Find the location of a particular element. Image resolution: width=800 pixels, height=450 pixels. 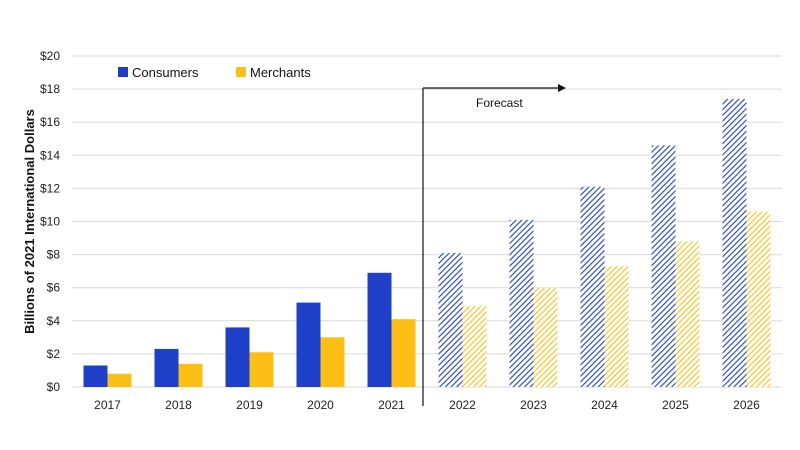

bar-merchants-2021 is located at coordinates (403, 353).